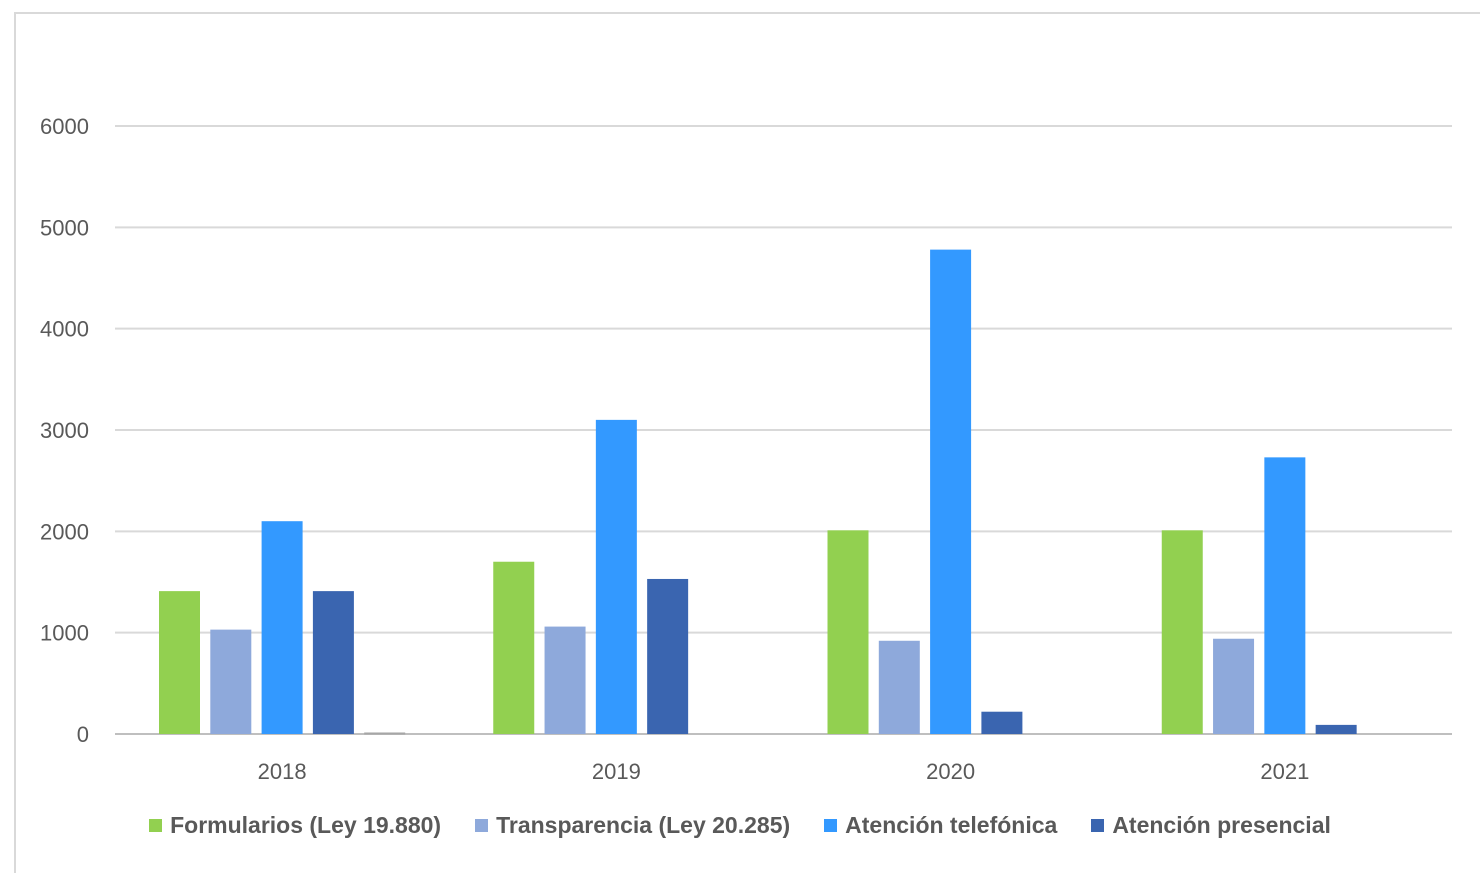 This screenshot has height=873, width=1480. I want to click on y-tick-label-5000: 5000, so click(64, 227).